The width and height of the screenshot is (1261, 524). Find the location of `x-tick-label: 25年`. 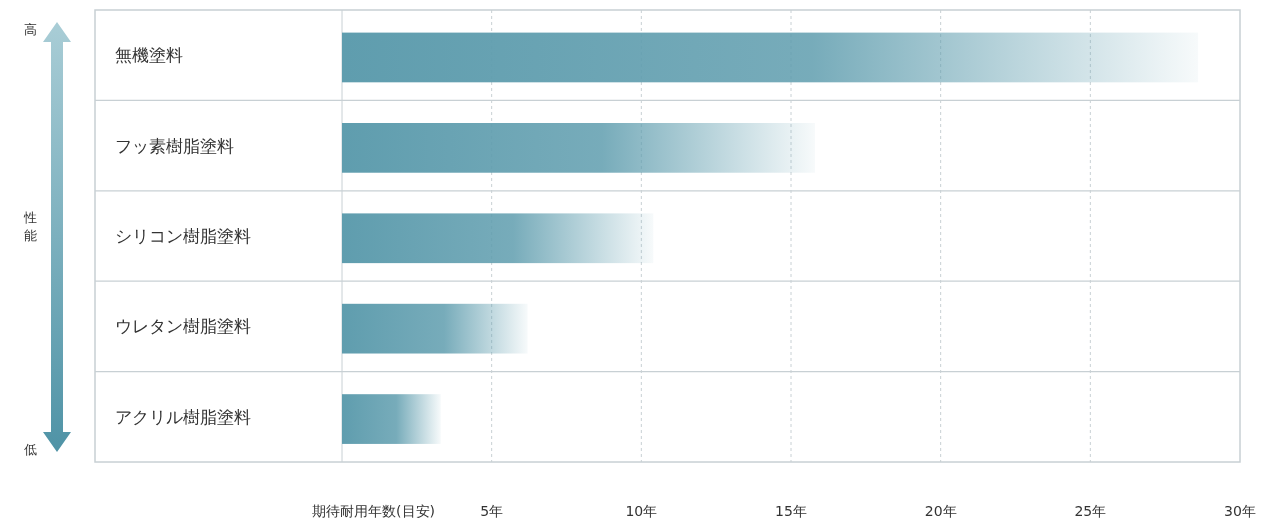

x-tick-label: 25年 is located at coordinates (1090, 511).